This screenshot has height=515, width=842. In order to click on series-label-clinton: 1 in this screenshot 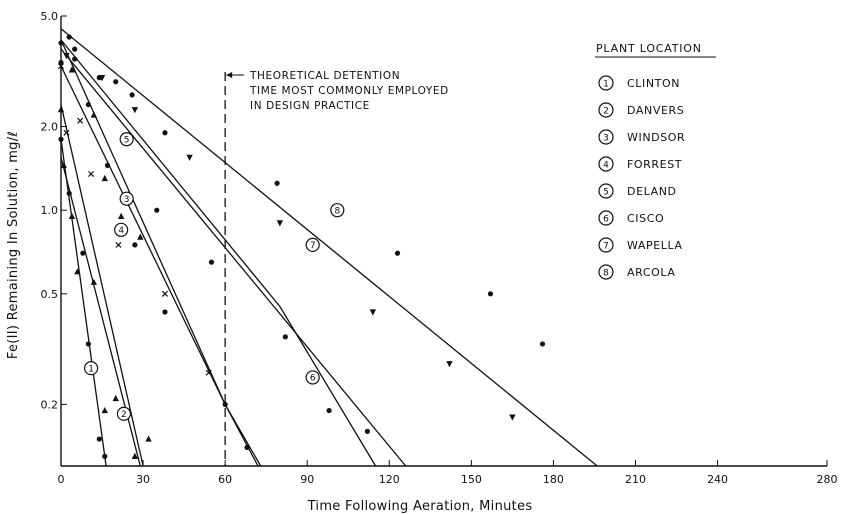, I will do `click(91, 368)`.